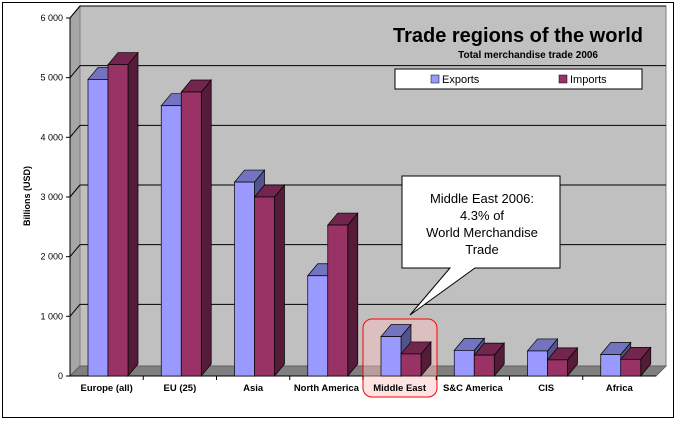 The image size is (676, 425). I want to click on bar-imports-africa, so click(636, 361).